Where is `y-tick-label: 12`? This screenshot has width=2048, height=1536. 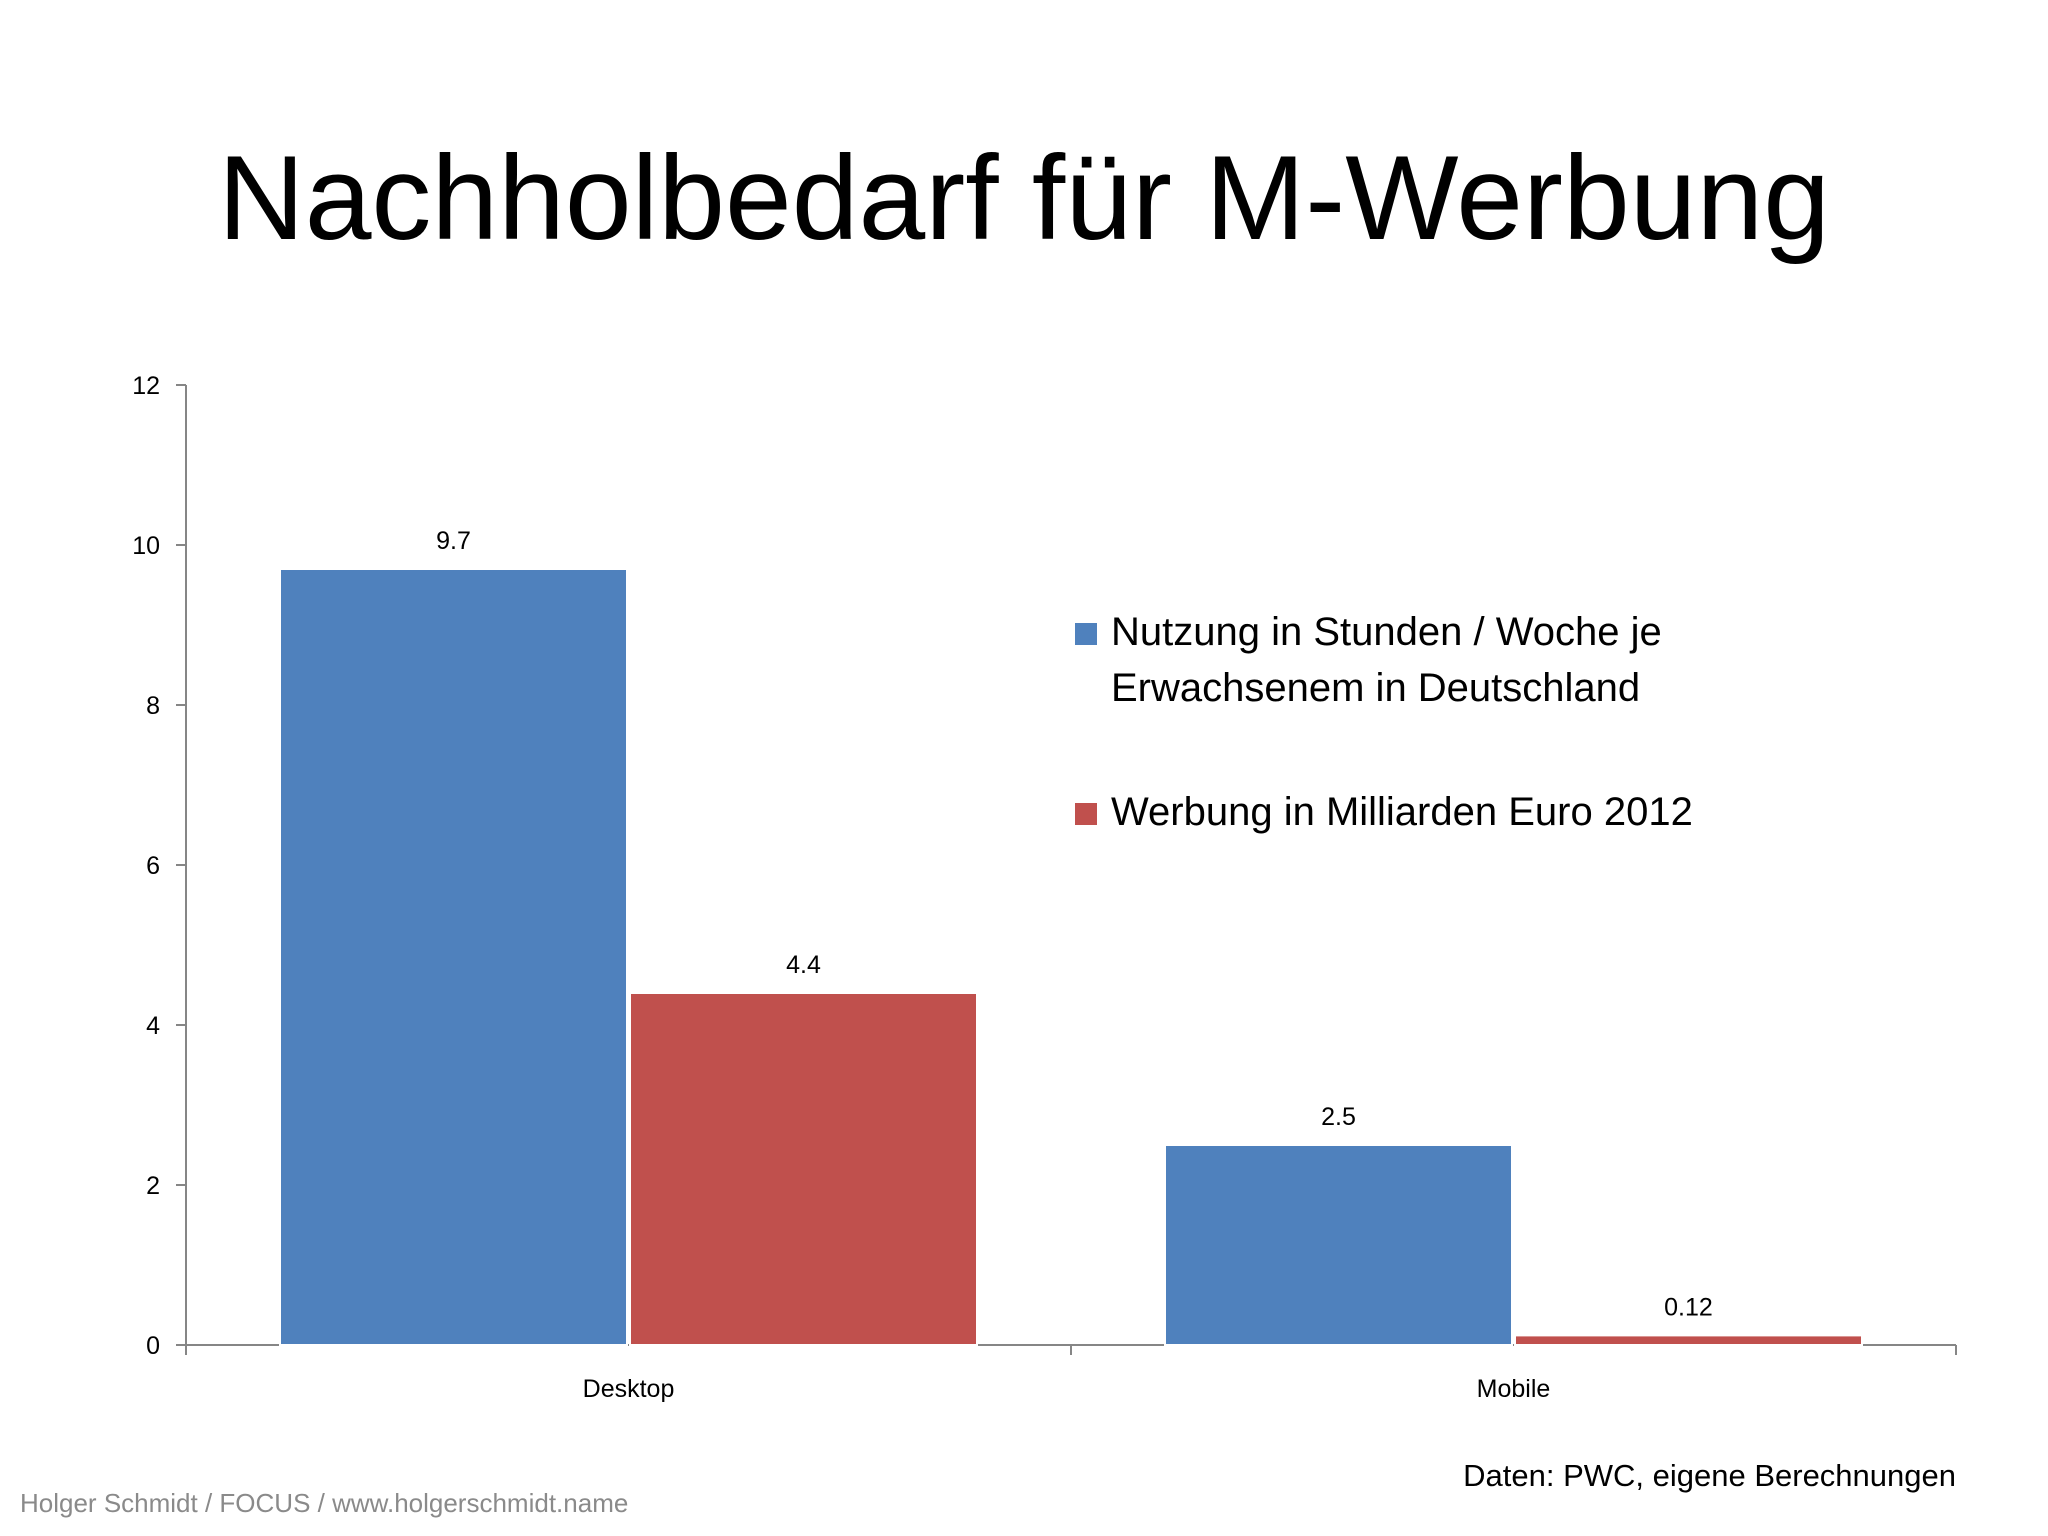
y-tick-label: 12 is located at coordinates (146, 386).